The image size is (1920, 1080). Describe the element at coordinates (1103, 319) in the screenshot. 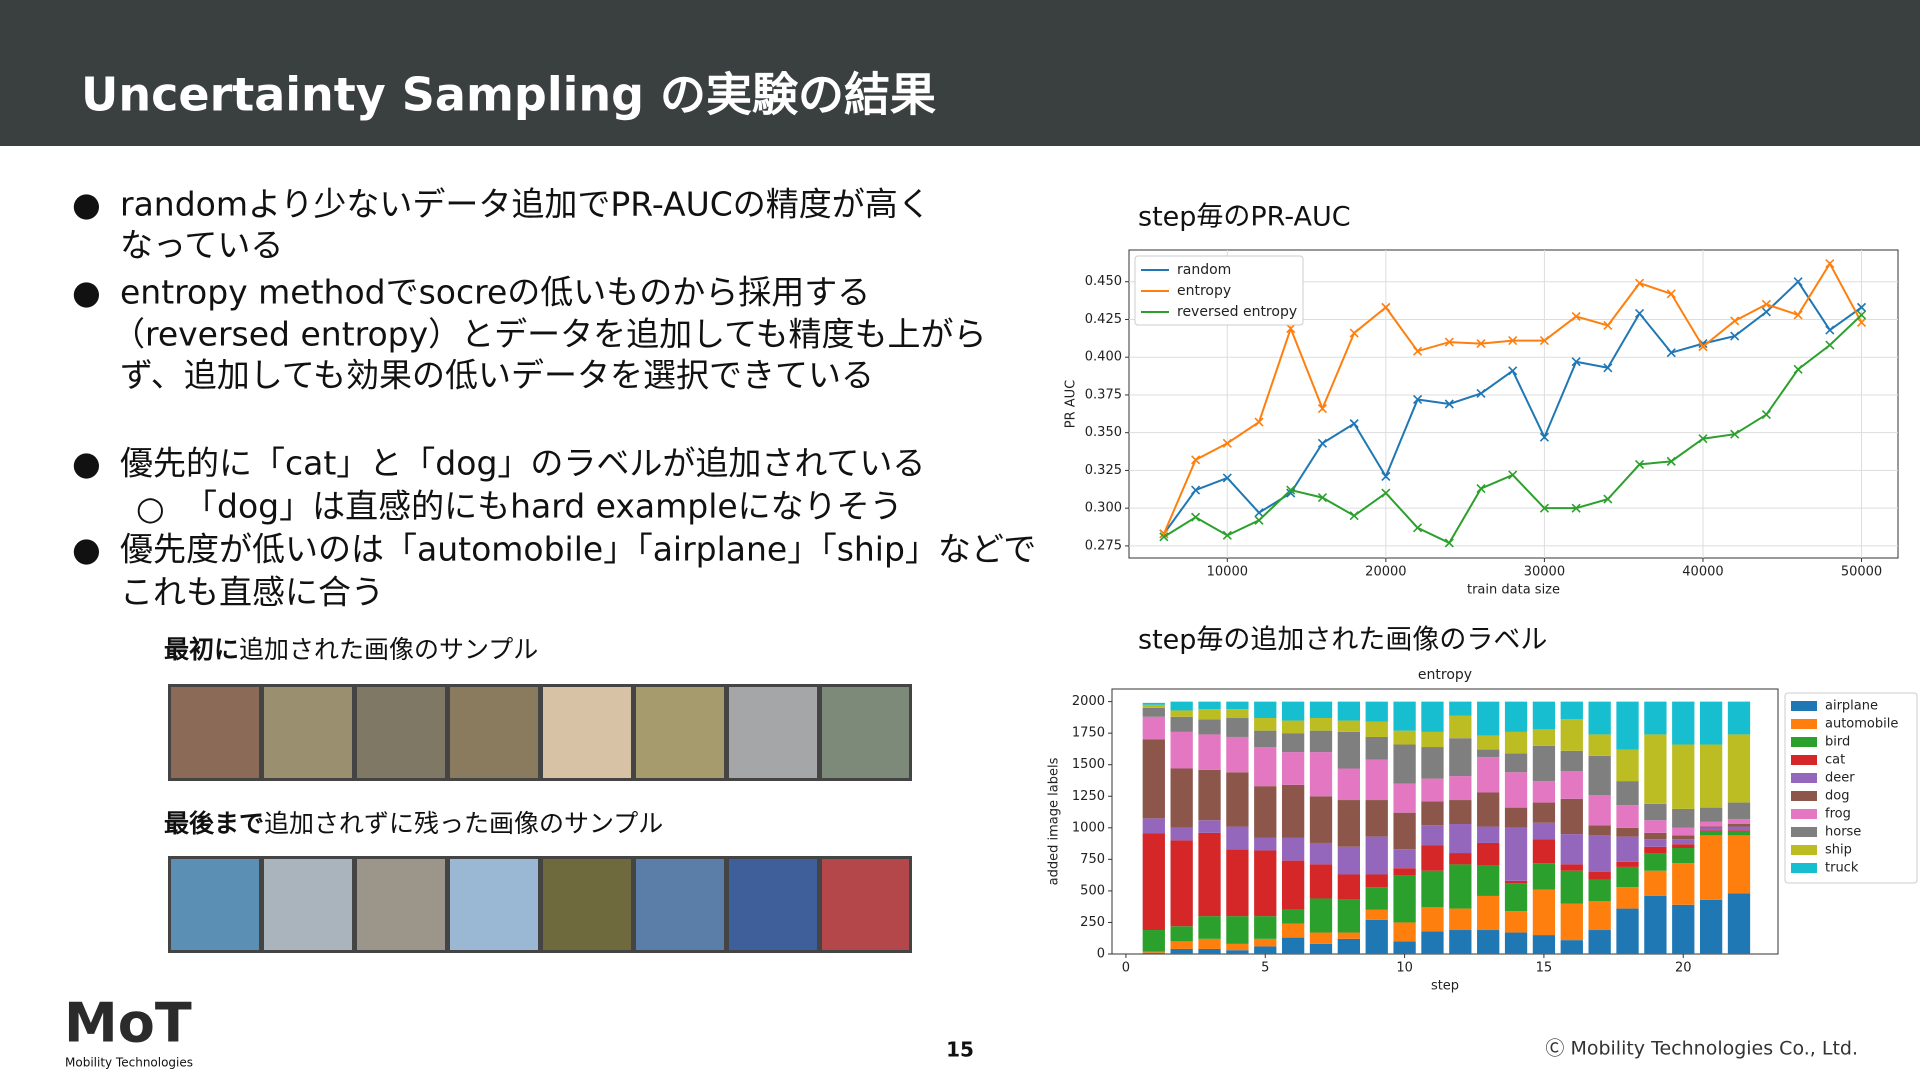

I see `y-tick-label: 0.425` at that location.